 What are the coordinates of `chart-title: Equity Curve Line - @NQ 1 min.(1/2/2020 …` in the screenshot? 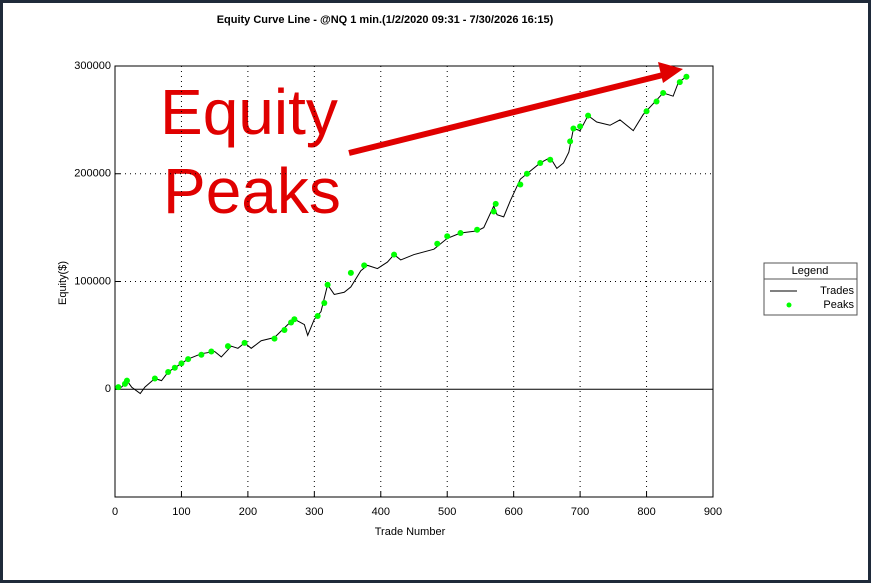 It's located at (385, 20).